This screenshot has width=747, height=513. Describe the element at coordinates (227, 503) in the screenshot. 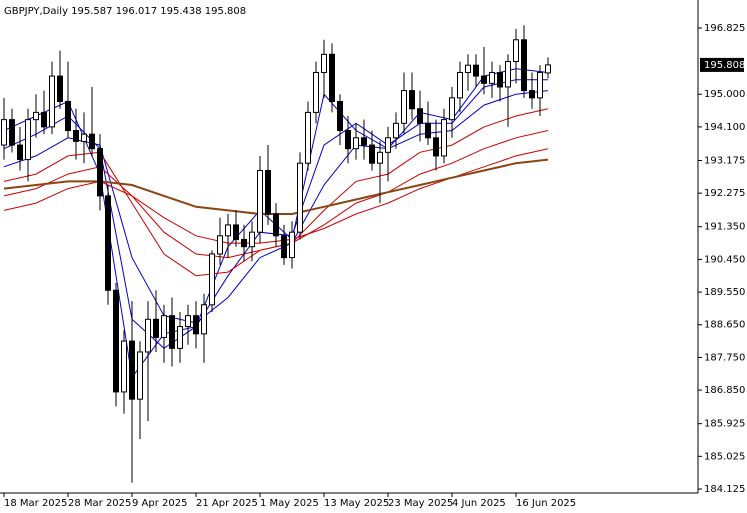

I see `x-tick-label: 21 Apr 2025` at that location.